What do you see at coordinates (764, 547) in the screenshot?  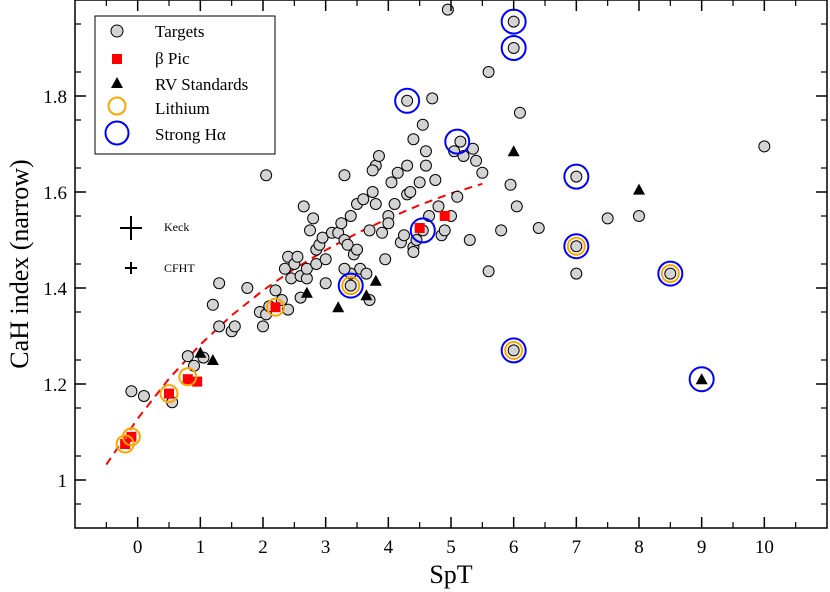 I see `x-tick-label: 10` at bounding box center [764, 547].